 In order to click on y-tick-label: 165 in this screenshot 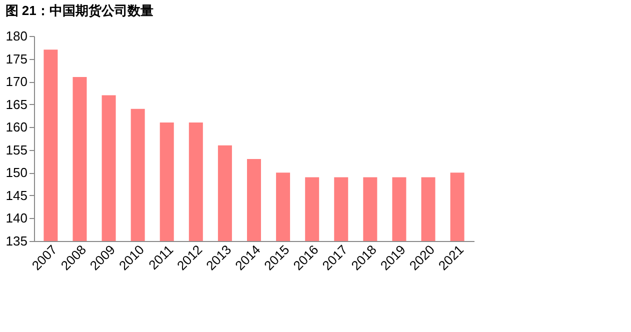, I will do `click(17, 104)`.